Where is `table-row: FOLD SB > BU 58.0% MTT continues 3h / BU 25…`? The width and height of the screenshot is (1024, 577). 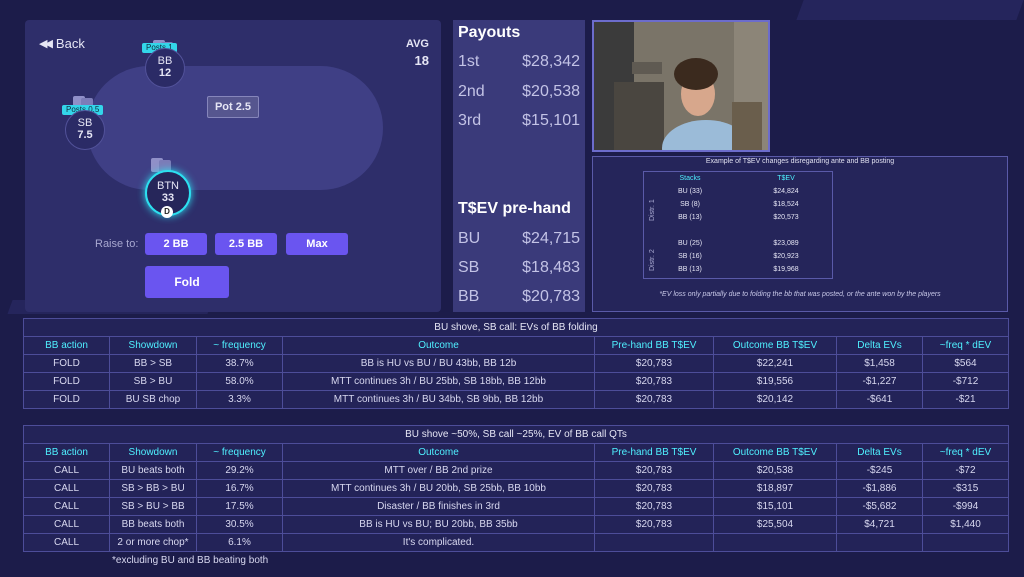
table-row: FOLD SB > BU 58.0% MTT continues 3h / BU 25… is located at coordinates (516, 381).